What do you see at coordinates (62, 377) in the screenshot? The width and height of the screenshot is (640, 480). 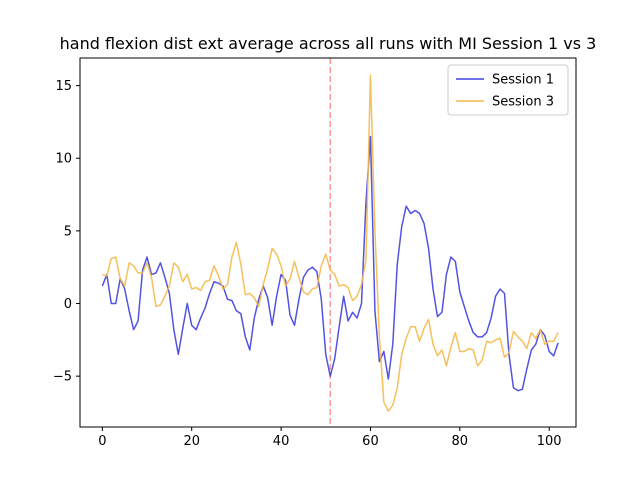 I see `y-tick-label: −5` at bounding box center [62, 377].